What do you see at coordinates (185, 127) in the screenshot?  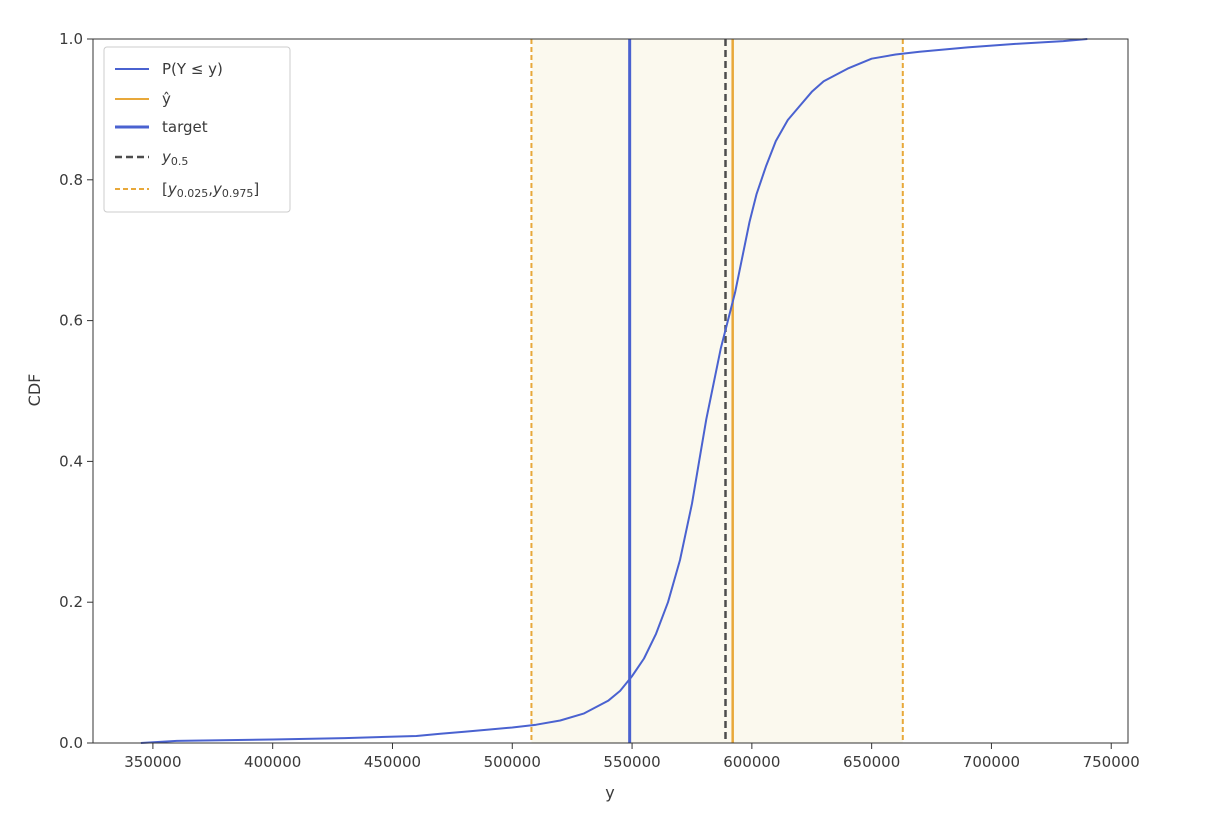 I see `legend-label-target: target` at bounding box center [185, 127].